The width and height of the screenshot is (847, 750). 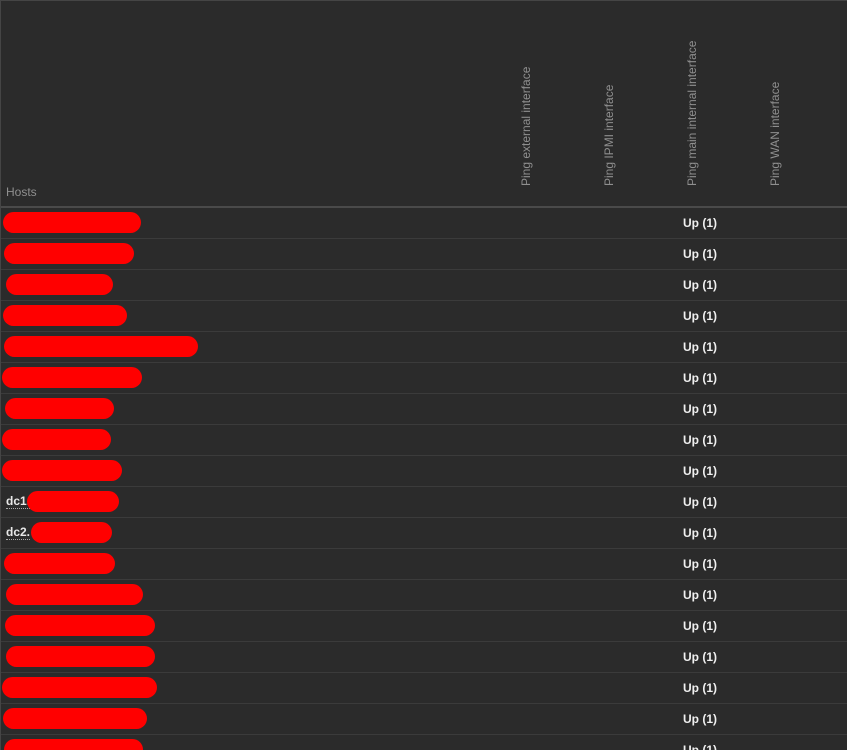 What do you see at coordinates (18, 501) in the screenshot?
I see `host-link: dc1.` at bounding box center [18, 501].